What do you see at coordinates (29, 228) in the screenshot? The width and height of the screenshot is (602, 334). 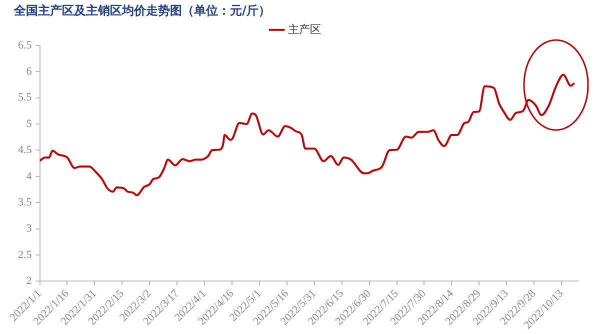 I see `y-tick-label: 3` at bounding box center [29, 228].